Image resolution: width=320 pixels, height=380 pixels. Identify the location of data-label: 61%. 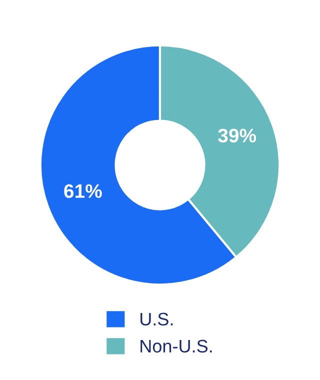
(83, 191).